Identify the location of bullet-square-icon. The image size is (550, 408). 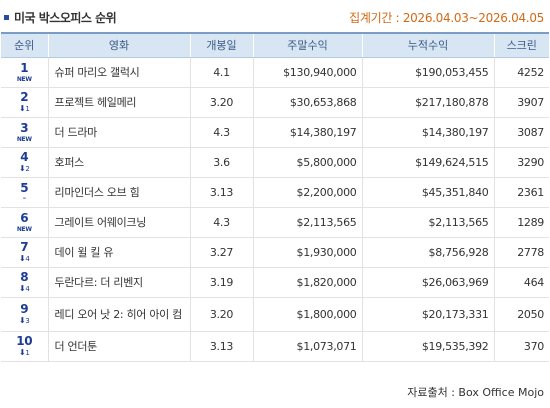
(6, 17).